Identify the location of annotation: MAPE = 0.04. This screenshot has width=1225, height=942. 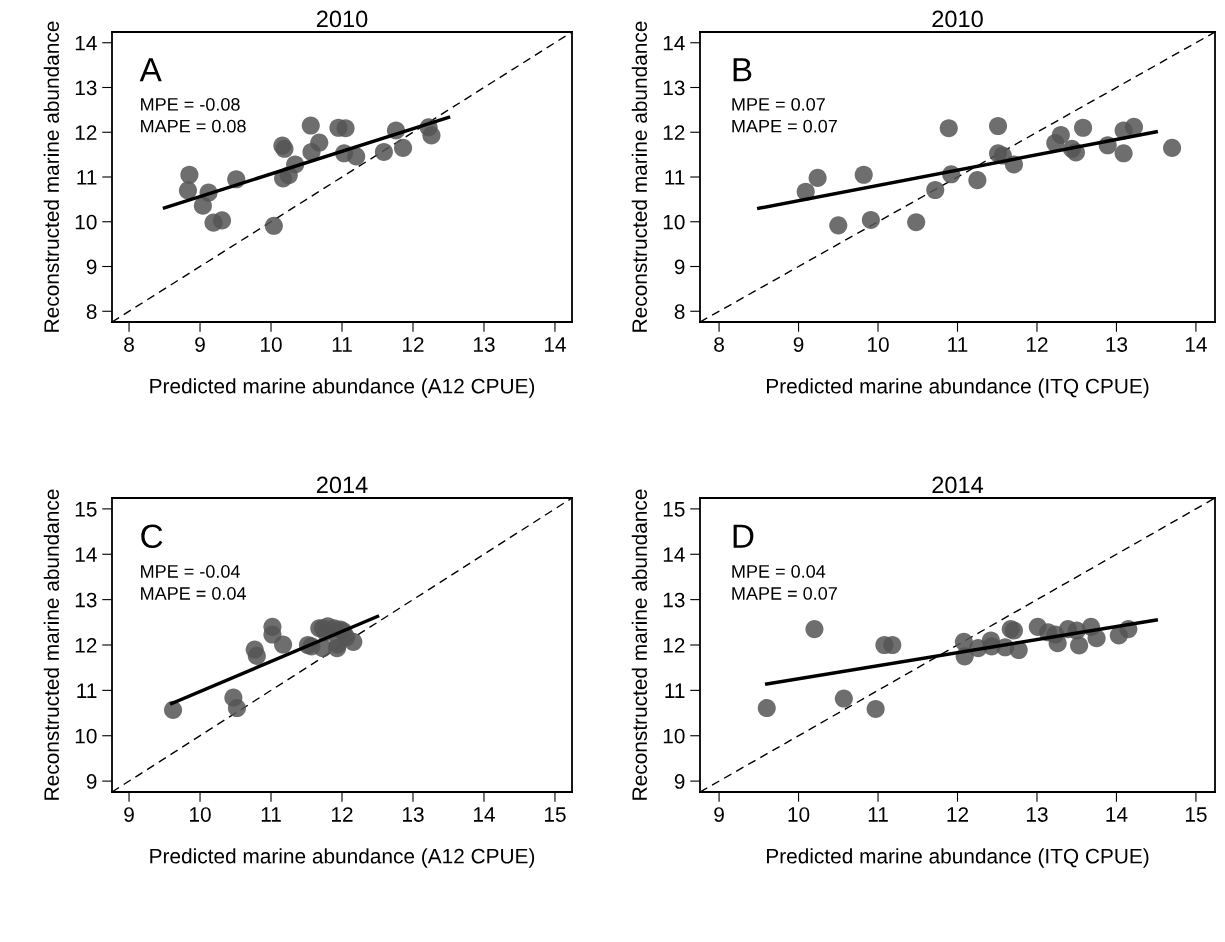
(193, 593).